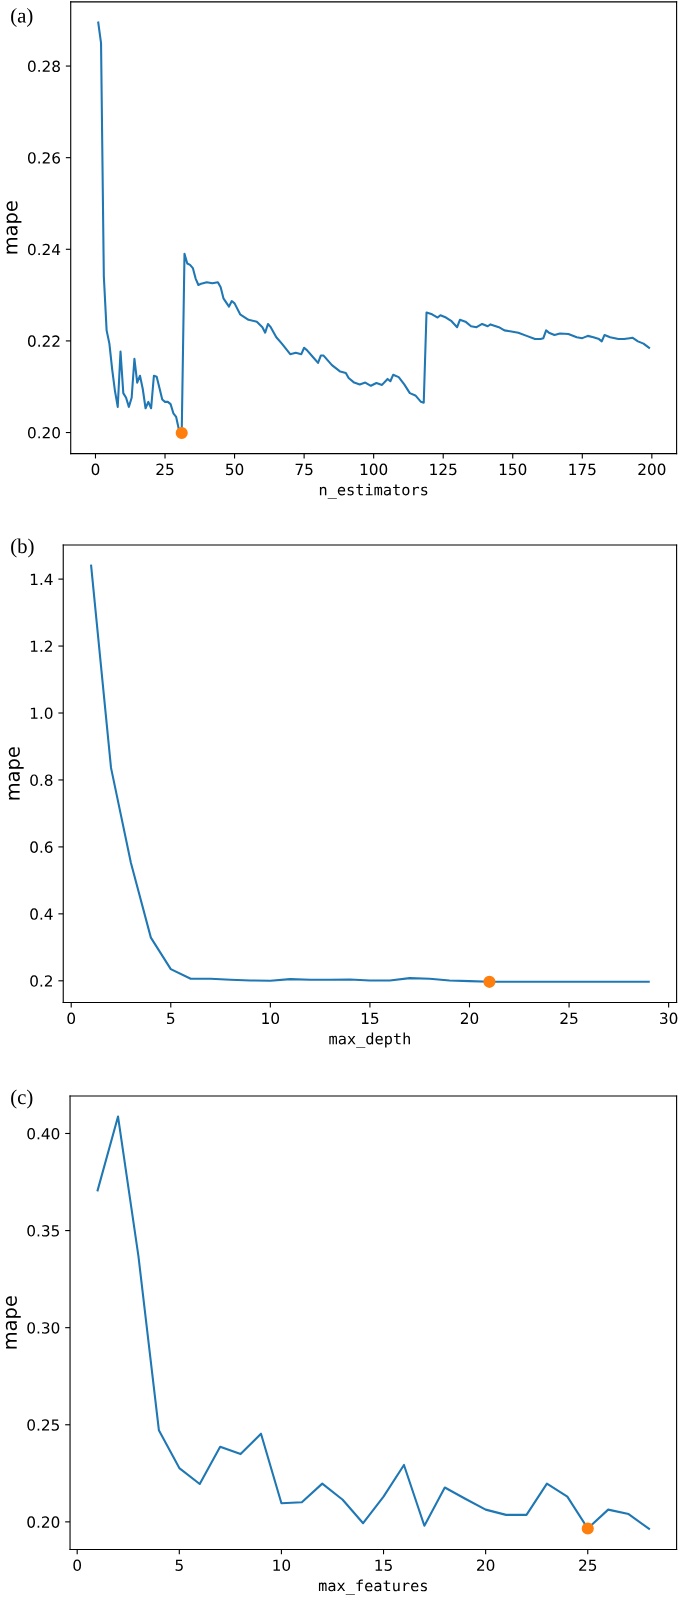 This screenshot has height=1600, width=680. Describe the element at coordinates (43, 1425) in the screenshot. I see `y-tick-label: 0.25` at that location.